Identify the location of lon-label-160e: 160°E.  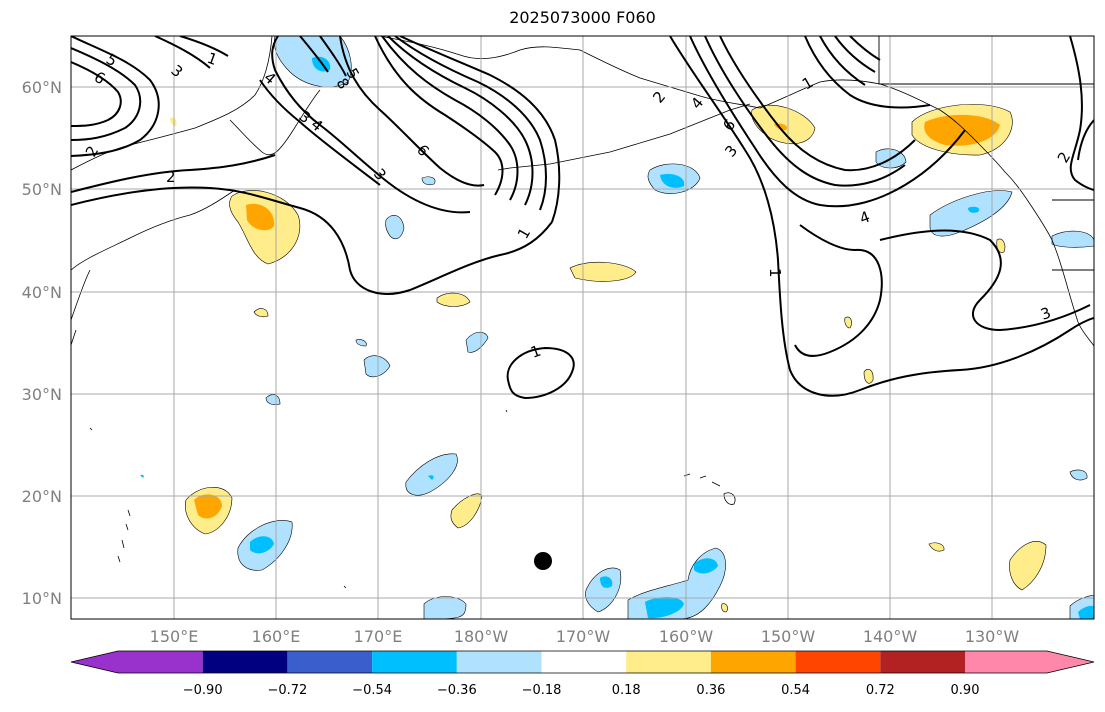
(276, 636).